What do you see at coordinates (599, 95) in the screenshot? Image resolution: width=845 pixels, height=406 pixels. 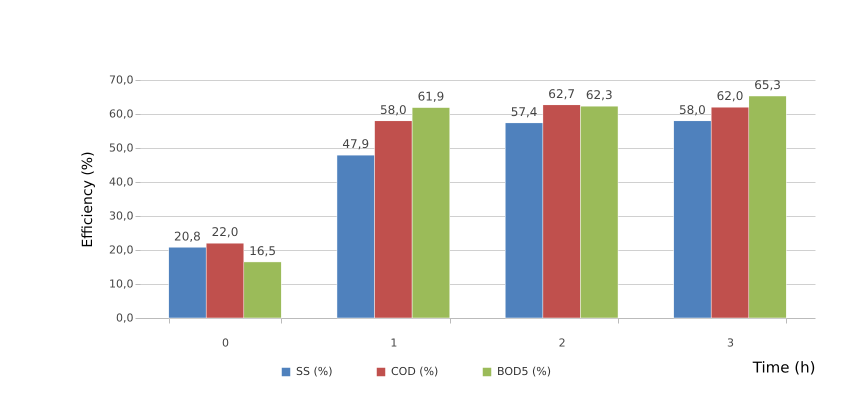 I see `data-label: 62,3` at bounding box center [599, 95].